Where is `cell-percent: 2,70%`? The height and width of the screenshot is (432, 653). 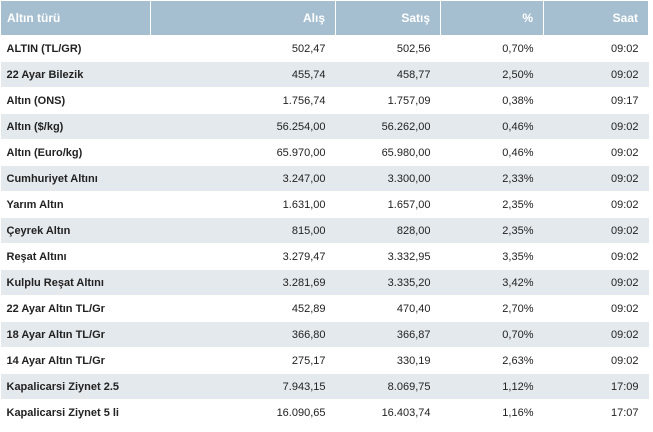
cell-percent: 2,70% is located at coordinates (492, 308).